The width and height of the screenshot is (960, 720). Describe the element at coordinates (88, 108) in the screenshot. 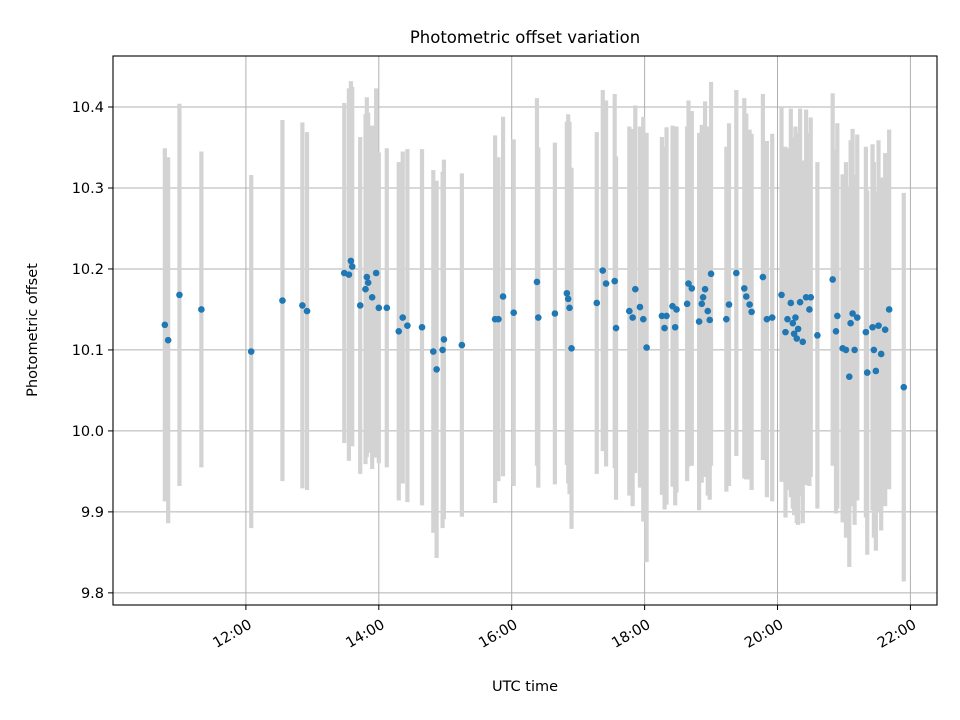

I see `y-tick-label: 10.4` at that location.